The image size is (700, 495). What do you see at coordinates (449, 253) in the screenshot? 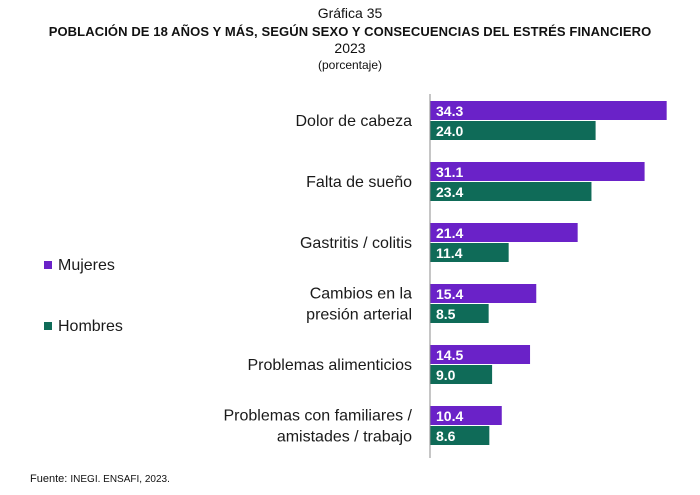
I see `data-label-hombres-2: 11.4` at bounding box center [449, 253].